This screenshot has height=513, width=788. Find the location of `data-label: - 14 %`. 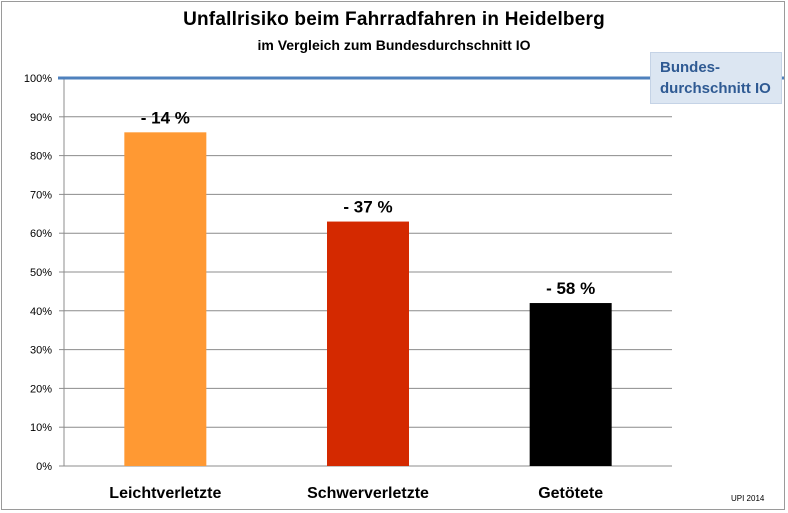

data-label: - 14 % is located at coordinates (165, 117).